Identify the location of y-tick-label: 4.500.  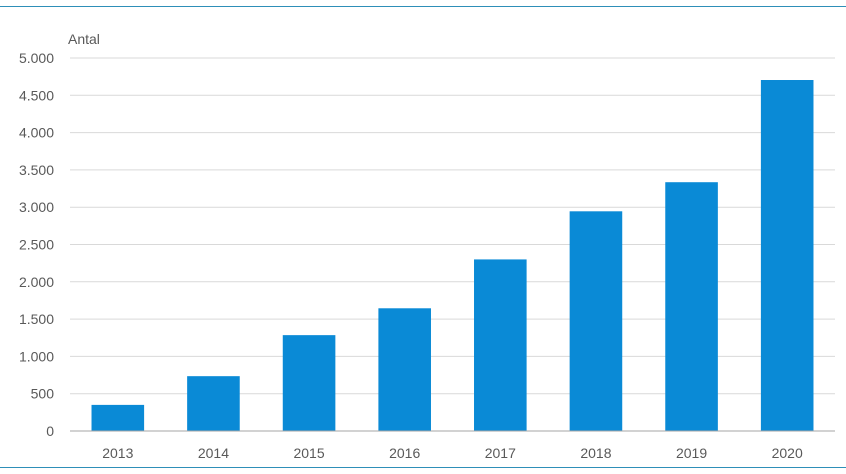
(36, 95).